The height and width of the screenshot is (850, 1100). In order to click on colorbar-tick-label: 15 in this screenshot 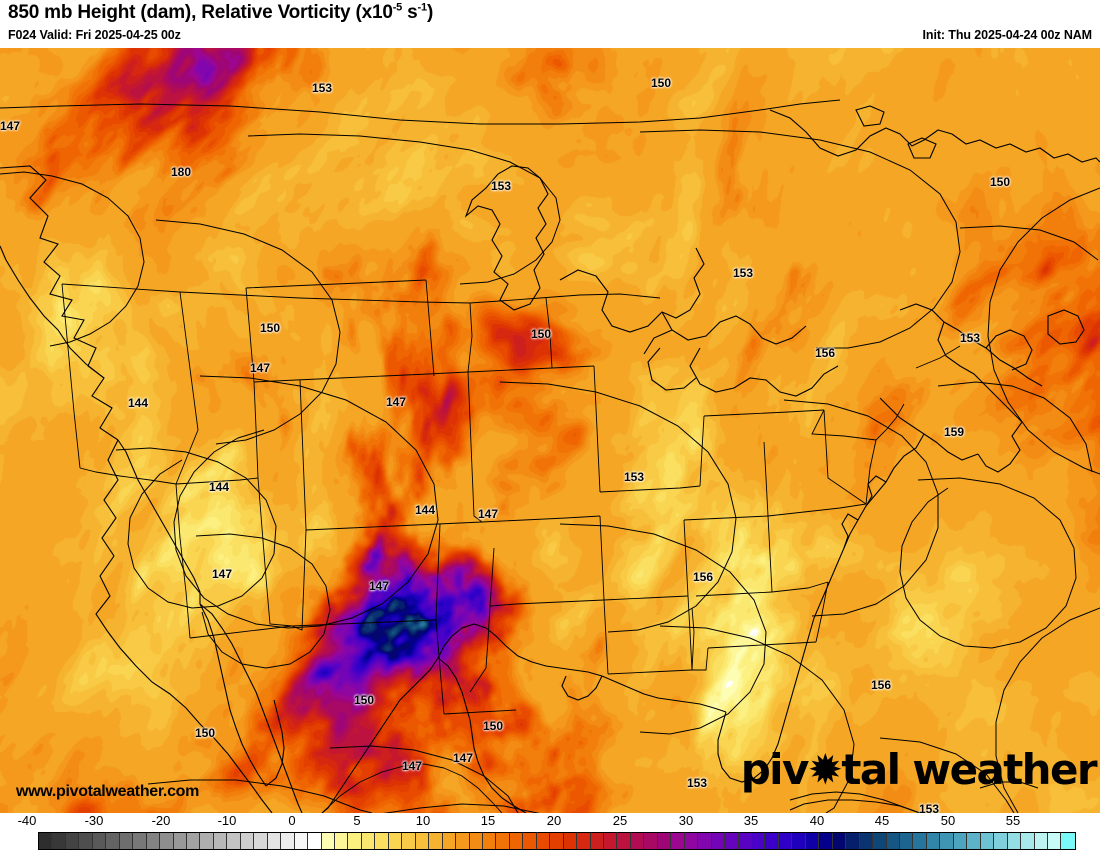, I will do `click(488, 820)`.